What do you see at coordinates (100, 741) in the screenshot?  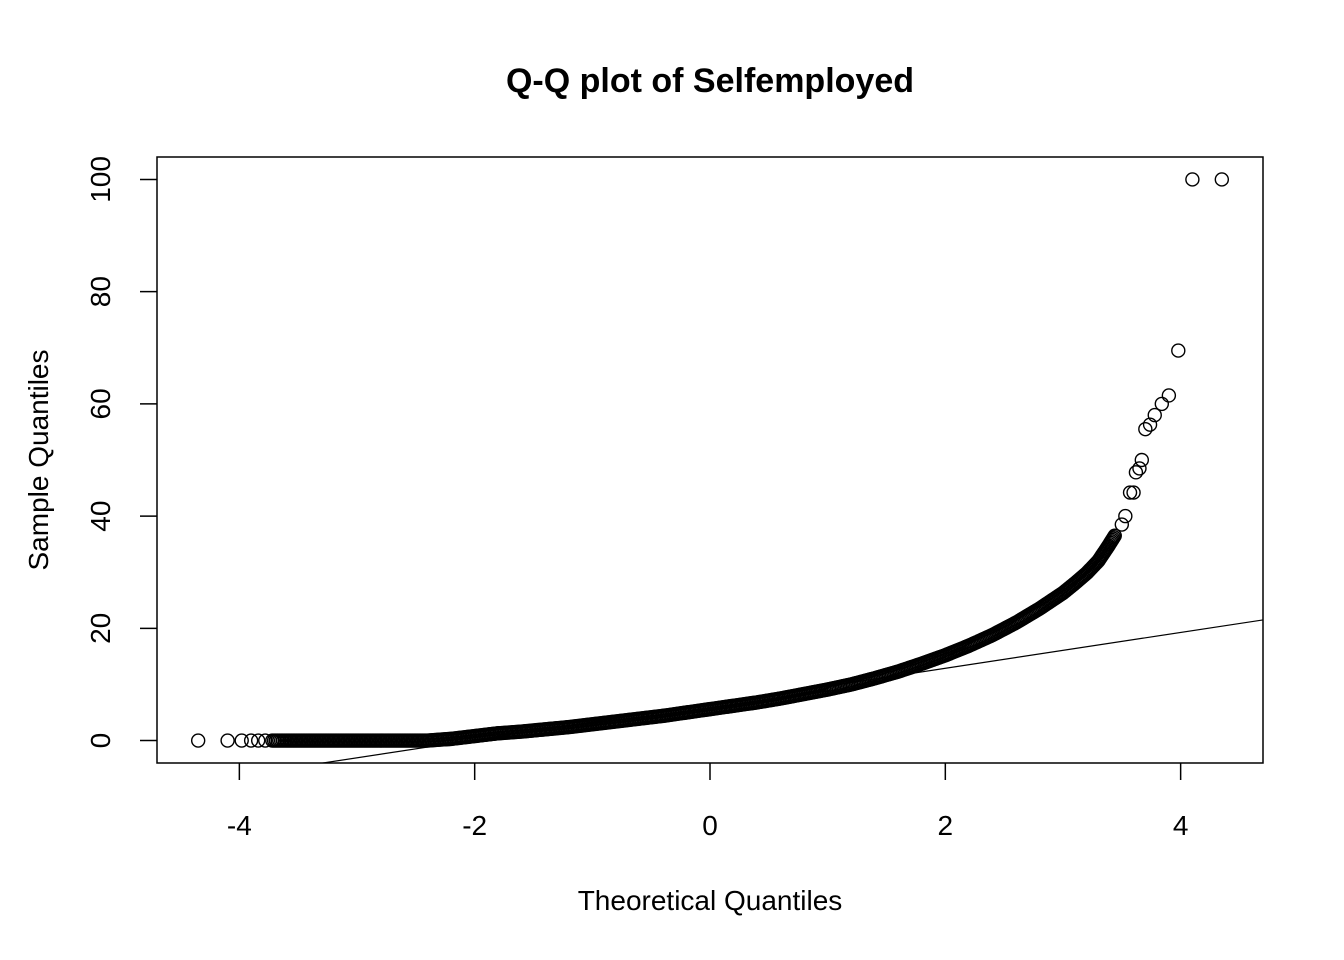 I see `y-tick-label: 0` at bounding box center [100, 741].